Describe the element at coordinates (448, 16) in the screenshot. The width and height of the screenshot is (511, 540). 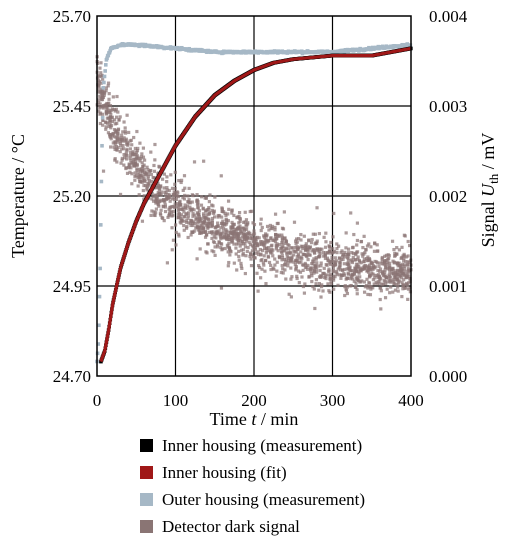
I see `y-right-tick-label: 0.004` at that location.